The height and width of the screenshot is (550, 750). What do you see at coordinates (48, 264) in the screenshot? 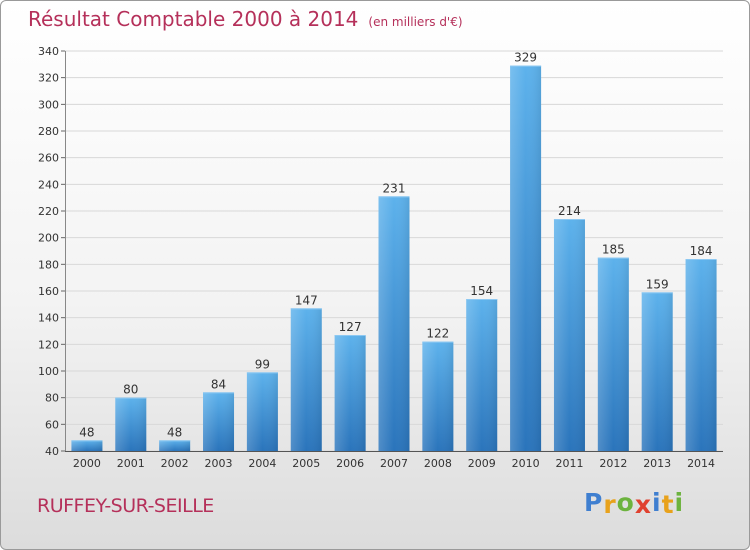
I see `y-tick-label: 180` at bounding box center [48, 264].